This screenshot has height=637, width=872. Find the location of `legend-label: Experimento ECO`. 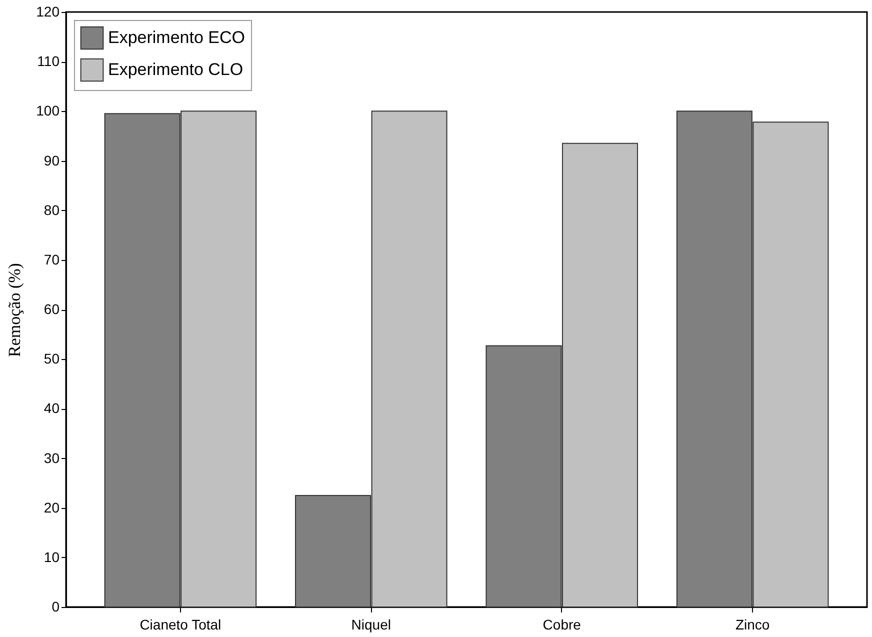

legend-label: Experimento ECO is located at coordinates (176, 37).